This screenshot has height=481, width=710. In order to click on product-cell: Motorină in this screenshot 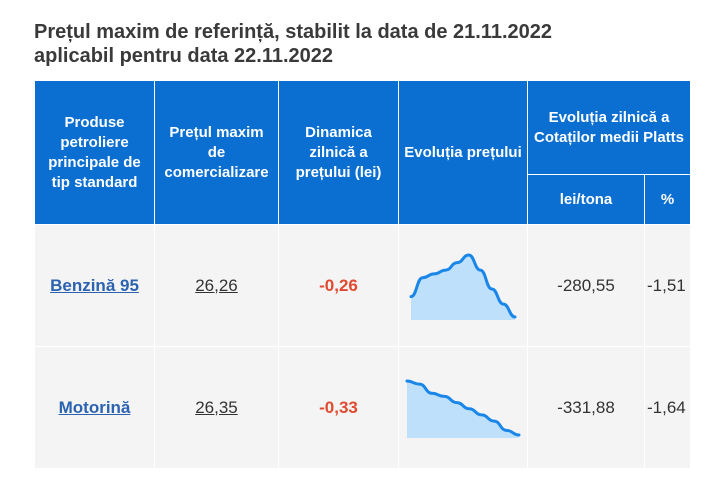, I will do `click(94, 407)`.